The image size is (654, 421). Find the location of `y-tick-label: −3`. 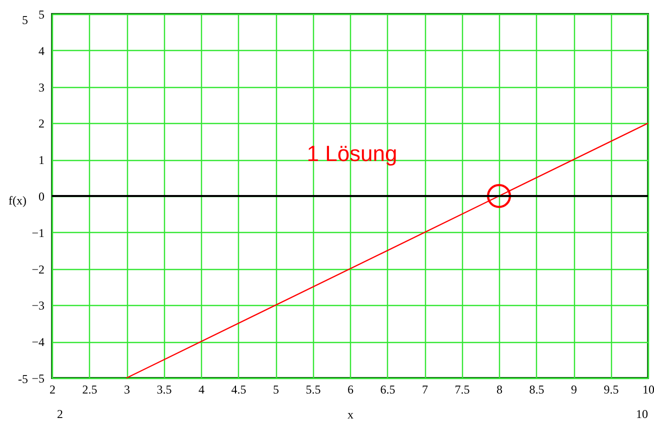

y-tick-label: −3 is located at coordinates (38, 305).